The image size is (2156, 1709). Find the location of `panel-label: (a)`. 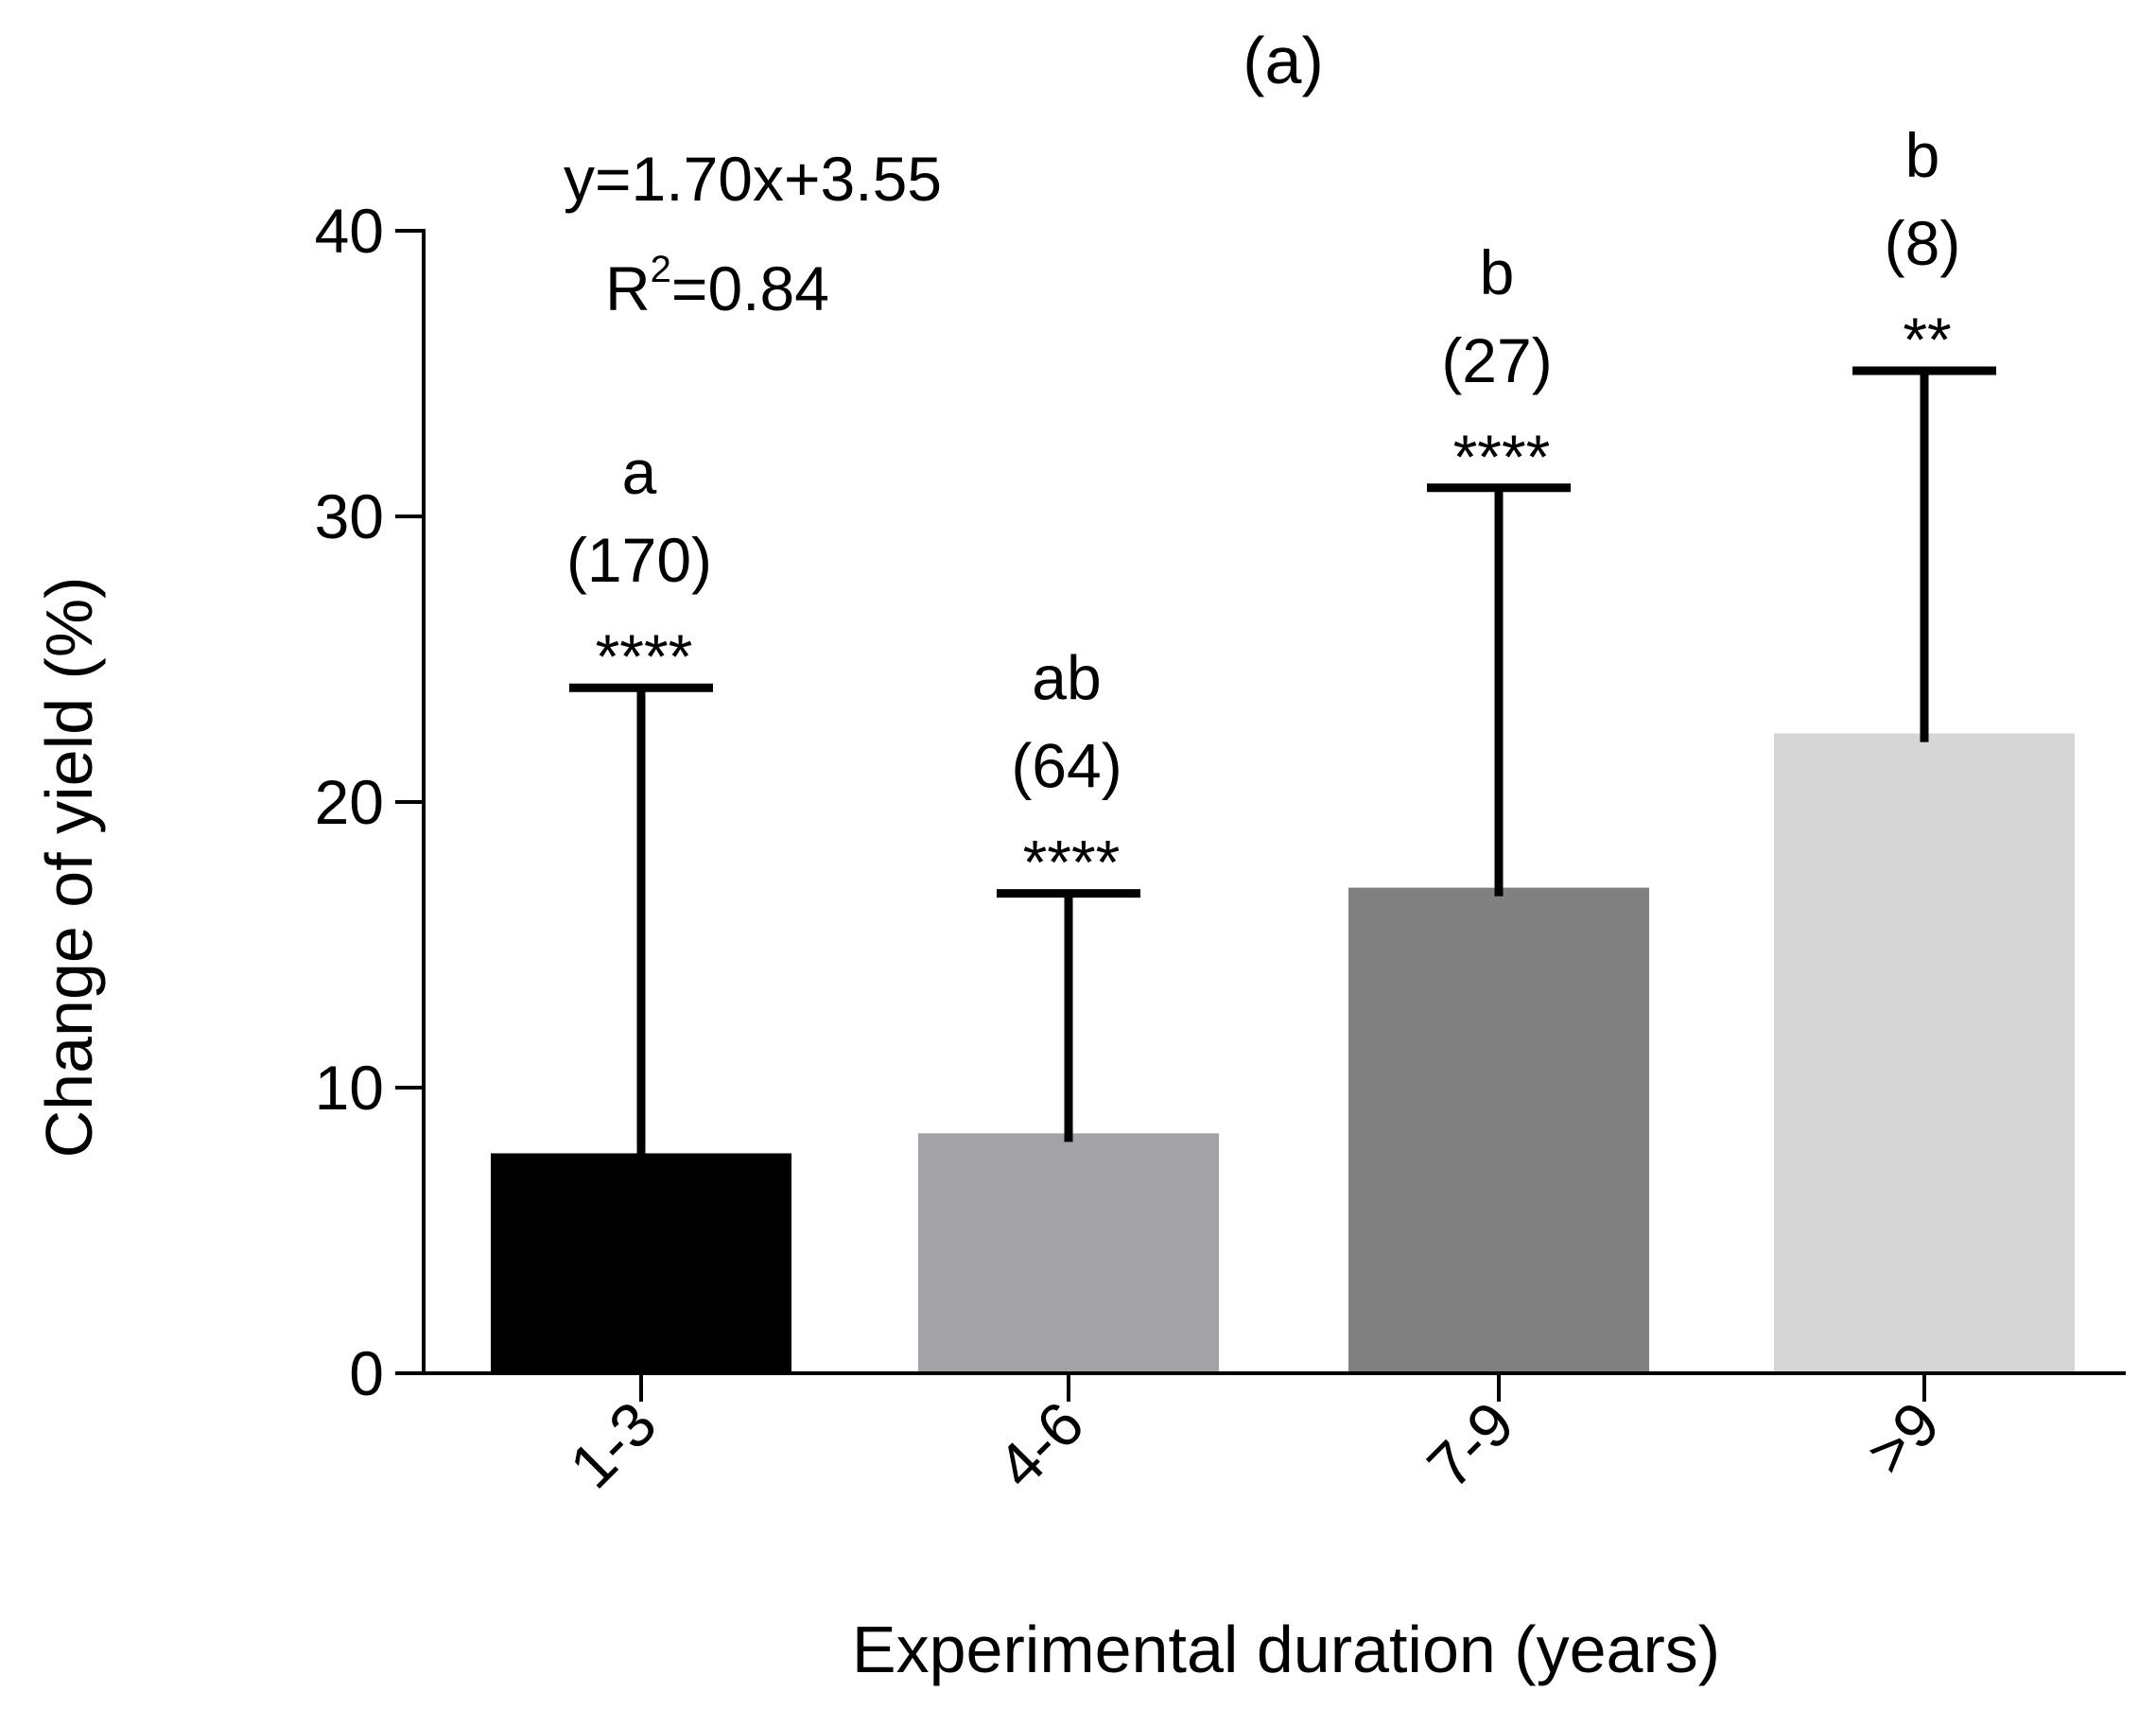

panel-label: (a) is located at coordinates (1284, 60).